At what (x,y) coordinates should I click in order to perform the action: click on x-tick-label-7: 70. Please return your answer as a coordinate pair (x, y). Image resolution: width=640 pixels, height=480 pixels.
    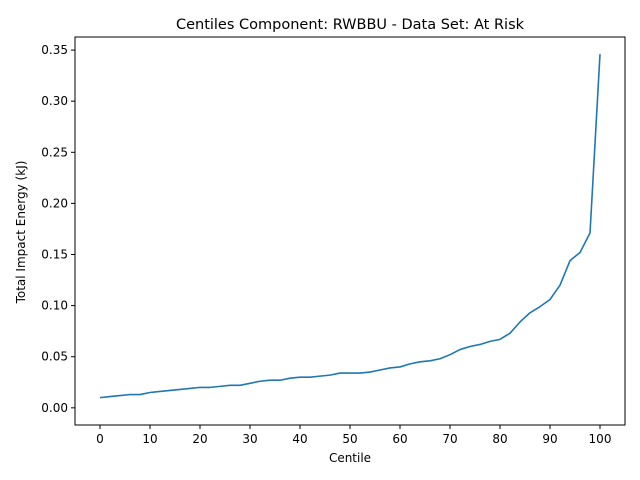
    Looking at the image, I should click on (449, 439).